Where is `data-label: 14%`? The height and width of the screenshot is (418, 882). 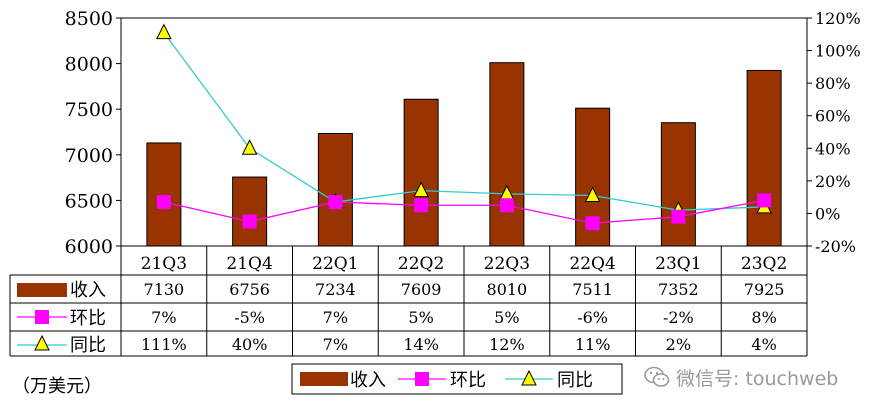
data-label: 14% is located at coordinates (421, 344).